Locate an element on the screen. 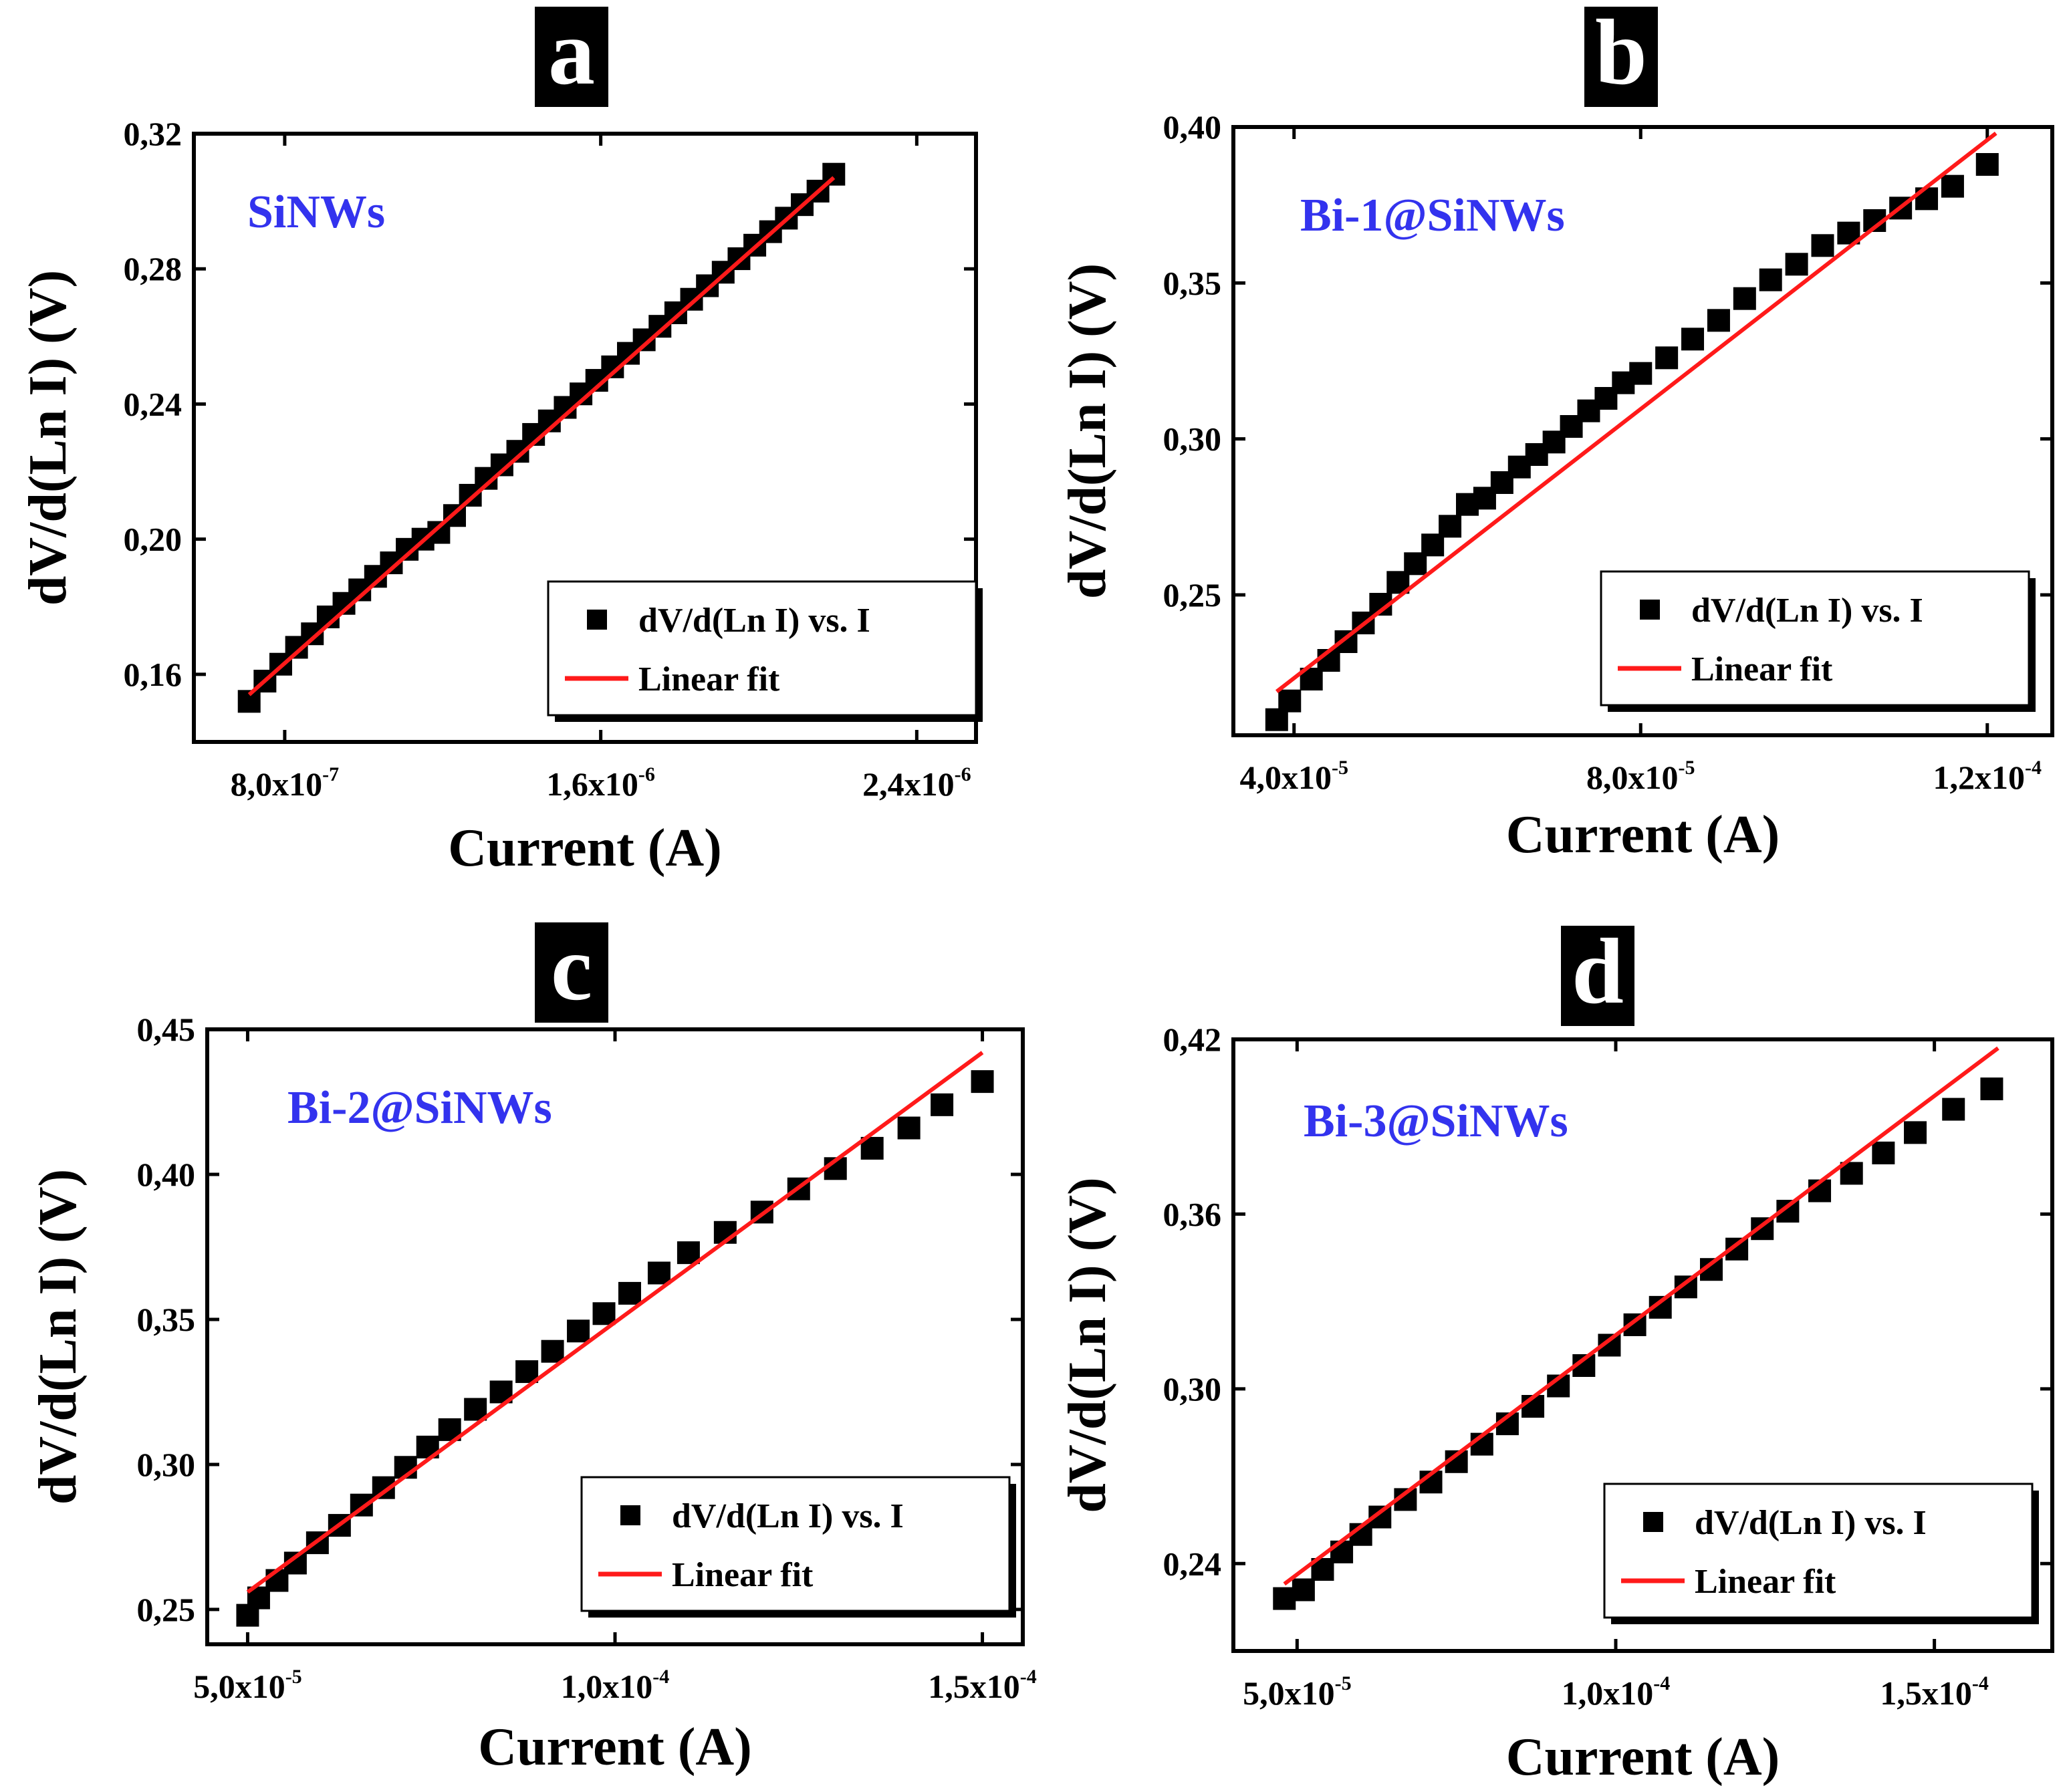  x-tick-label: 4,0x10⁻⁵ is located at coordinates (1293, 776).